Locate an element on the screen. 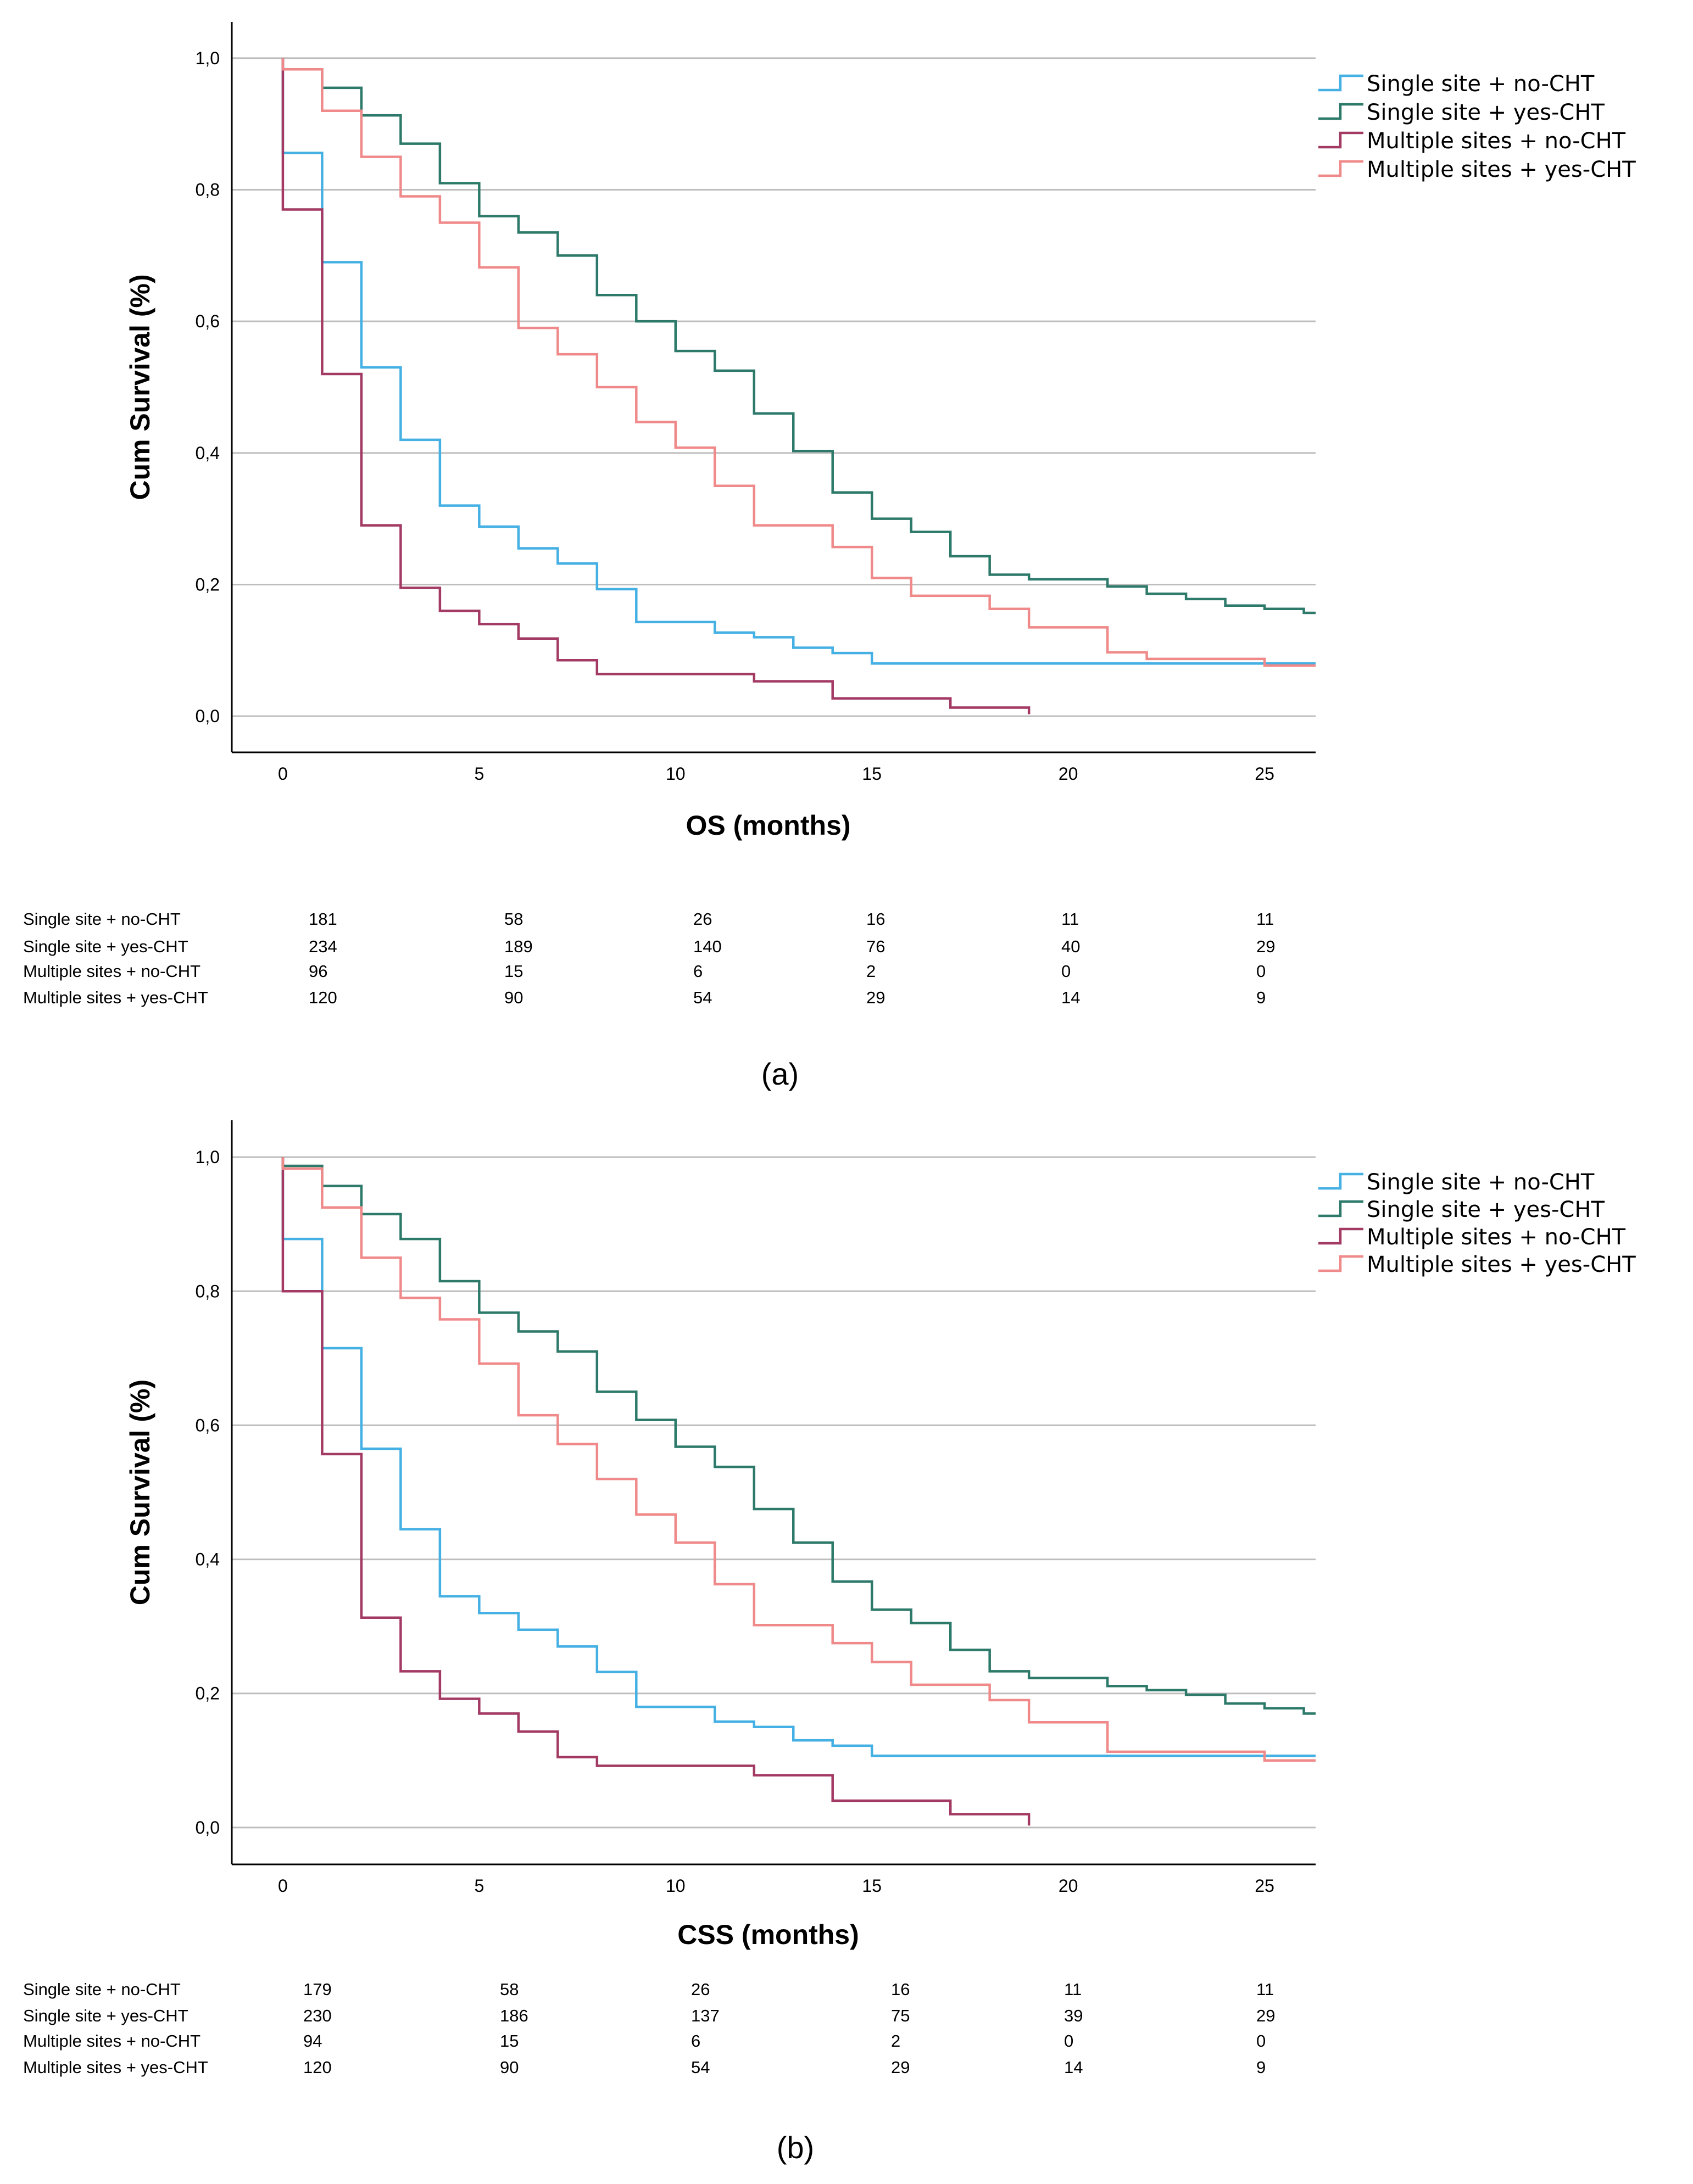 This screenshot has height=2184, width=1693. legend-swatch-single-site-yes-cht is located at coordinates (1340, 1208).